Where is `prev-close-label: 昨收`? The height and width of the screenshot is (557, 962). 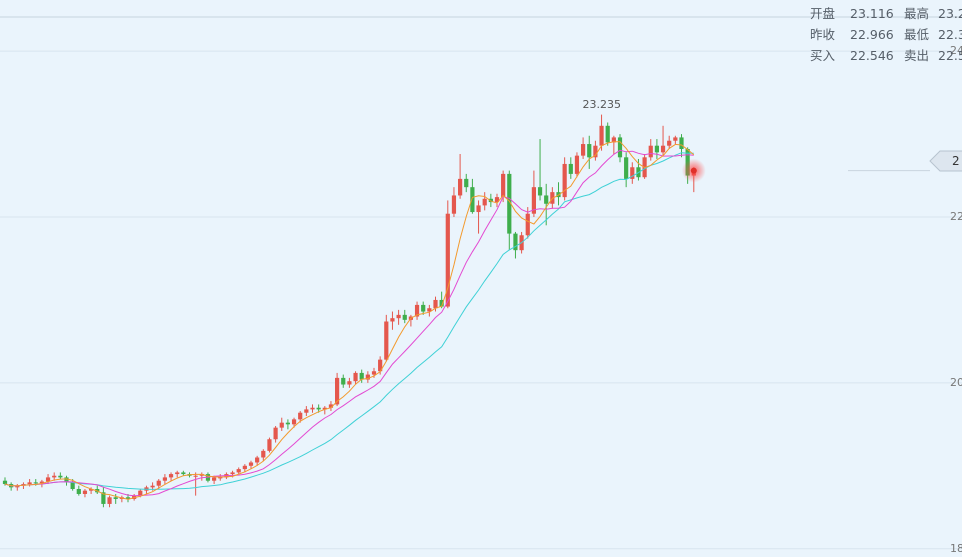 prev-close-label: 昨收 is located at coordinates (823, 34).